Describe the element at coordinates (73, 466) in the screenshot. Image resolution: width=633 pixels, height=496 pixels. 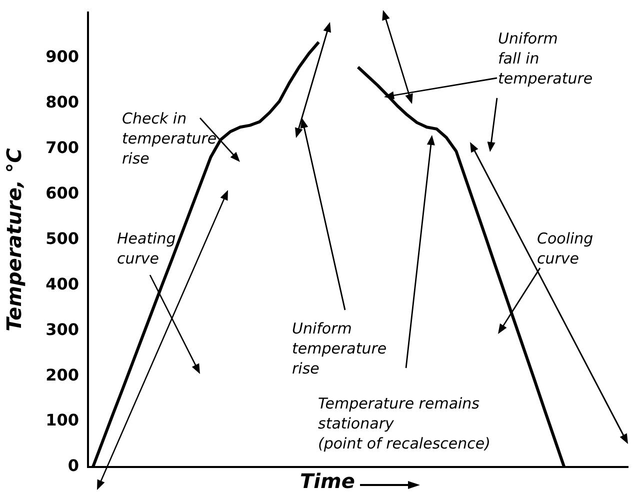
I see `y-tick-label: 0` at that location.